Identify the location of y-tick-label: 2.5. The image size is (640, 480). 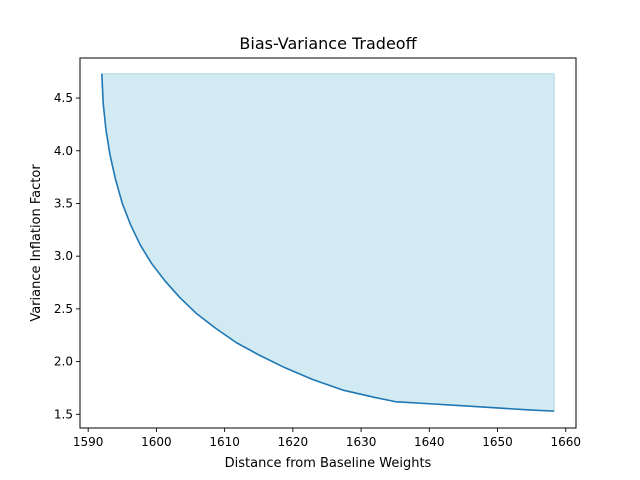
(63, 309).